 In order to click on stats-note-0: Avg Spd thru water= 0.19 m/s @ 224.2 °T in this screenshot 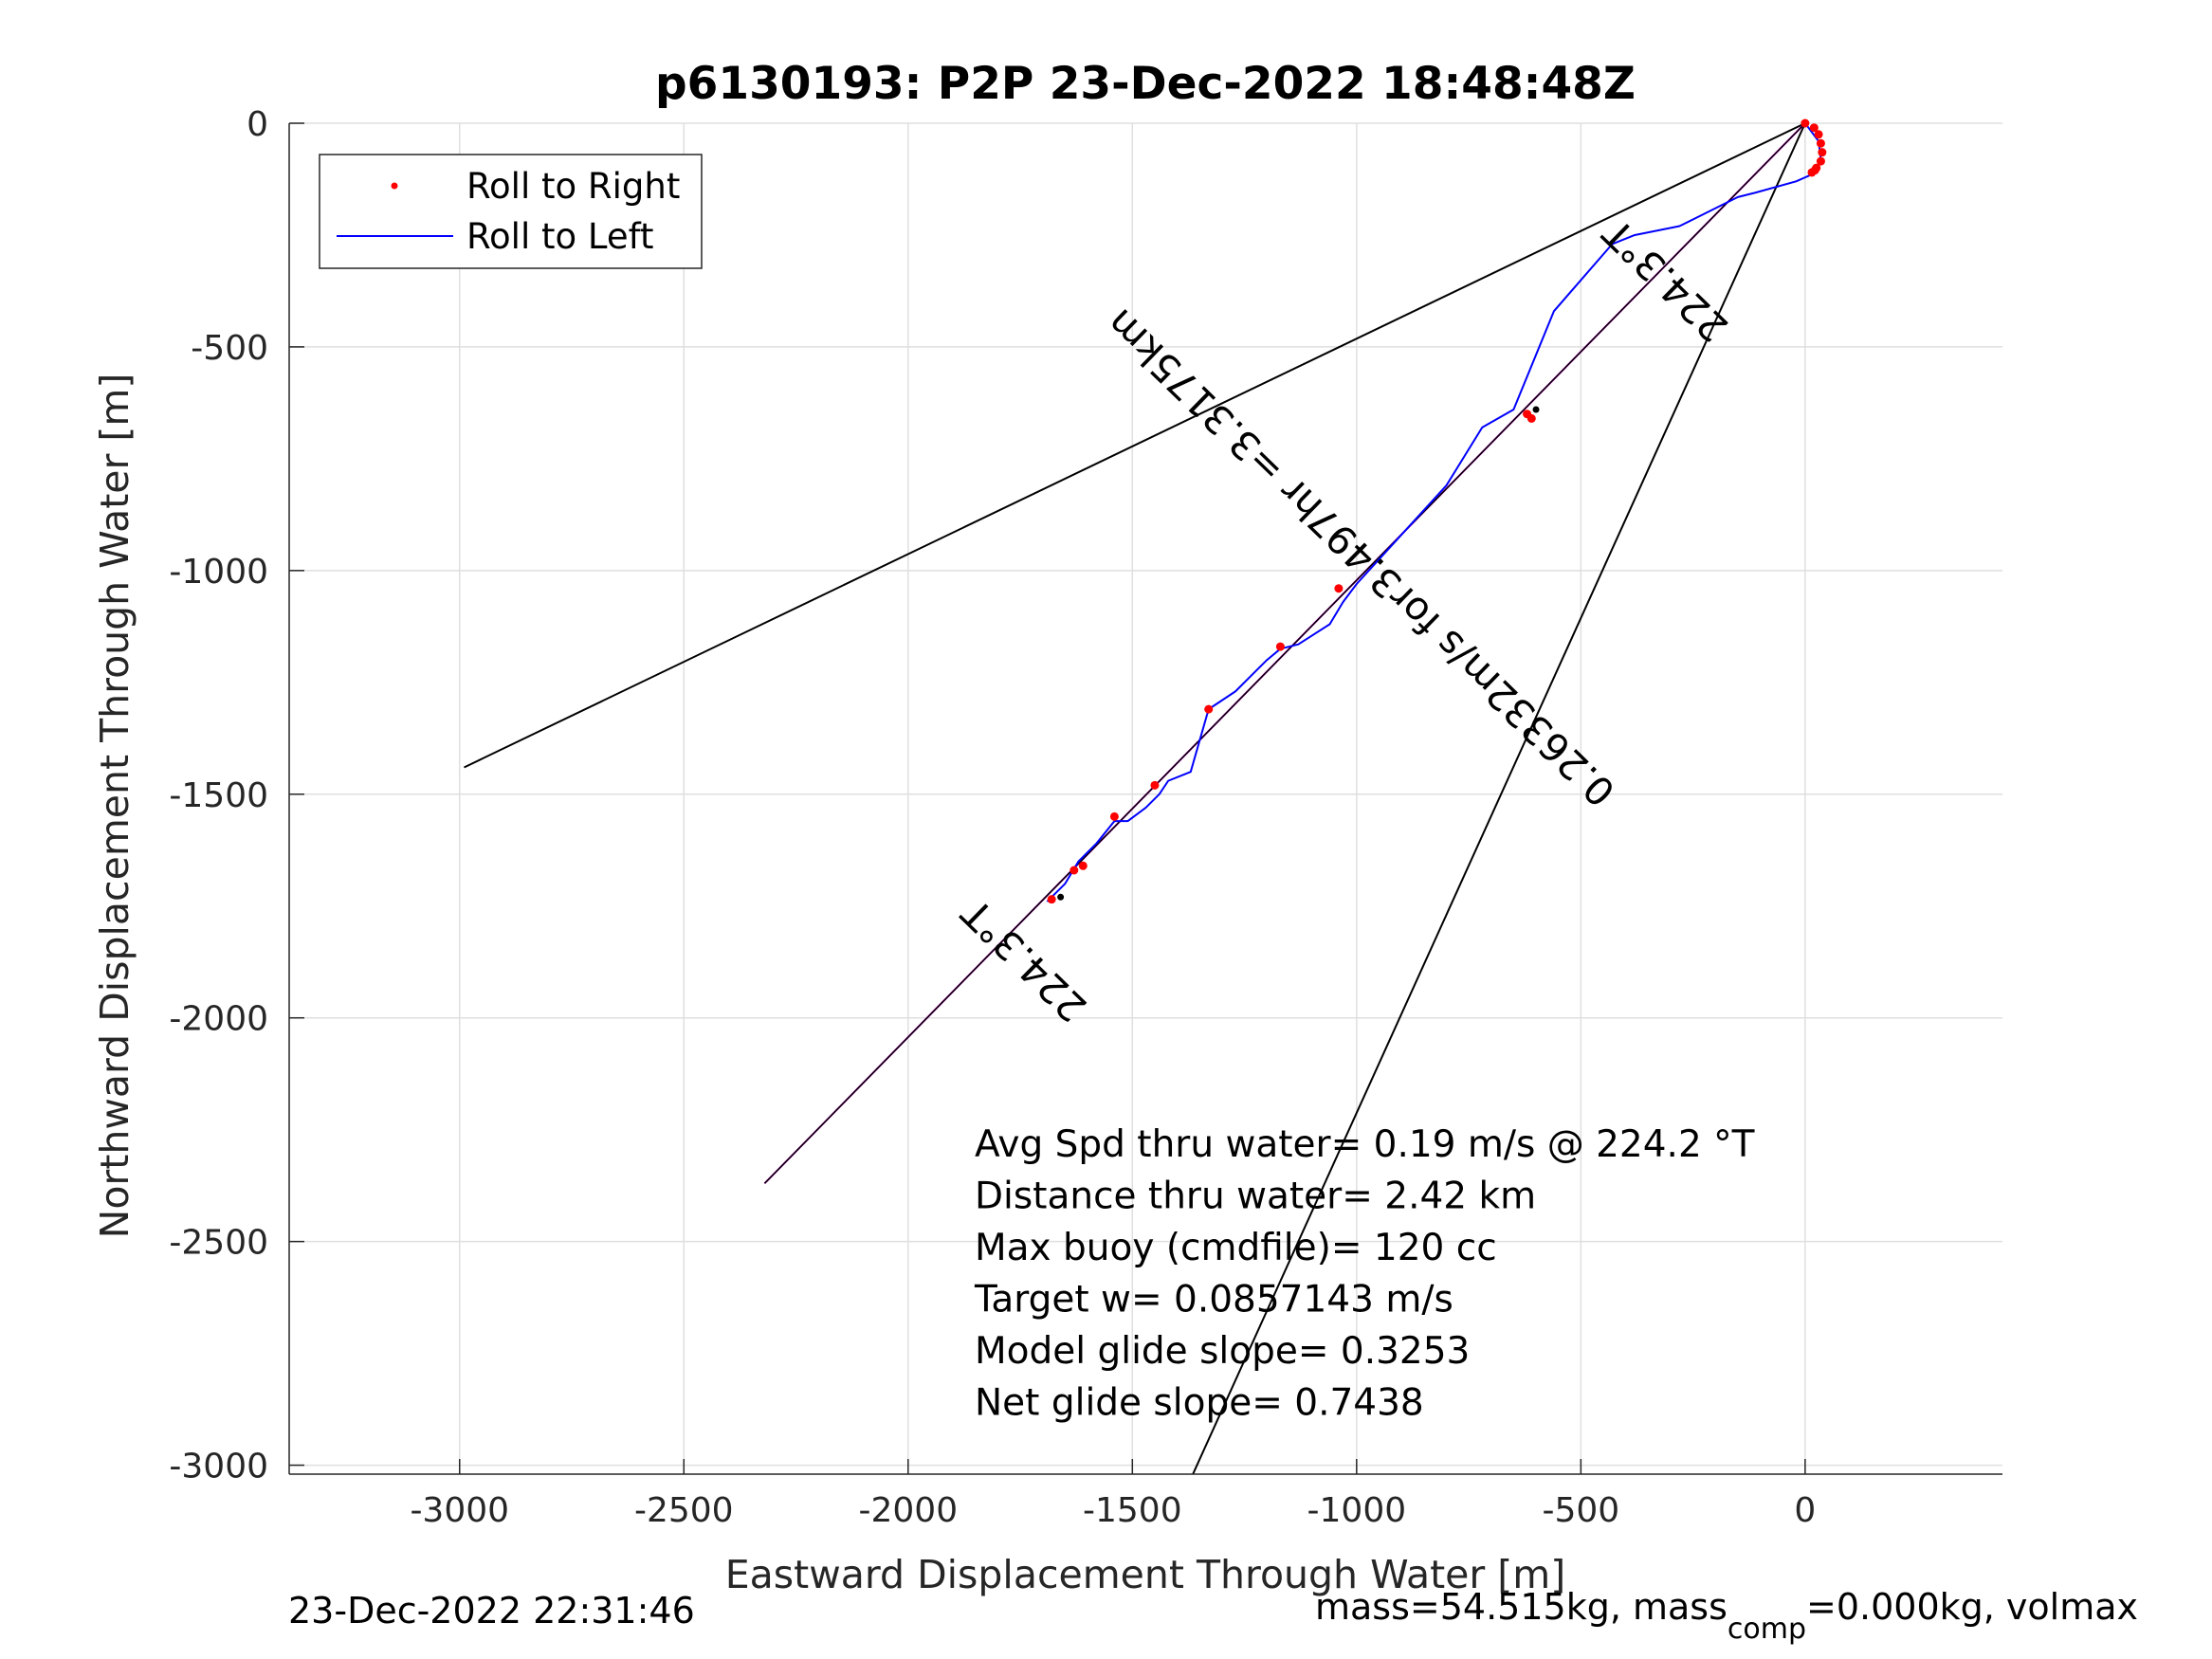, I will do `click(1365, 1144)`.